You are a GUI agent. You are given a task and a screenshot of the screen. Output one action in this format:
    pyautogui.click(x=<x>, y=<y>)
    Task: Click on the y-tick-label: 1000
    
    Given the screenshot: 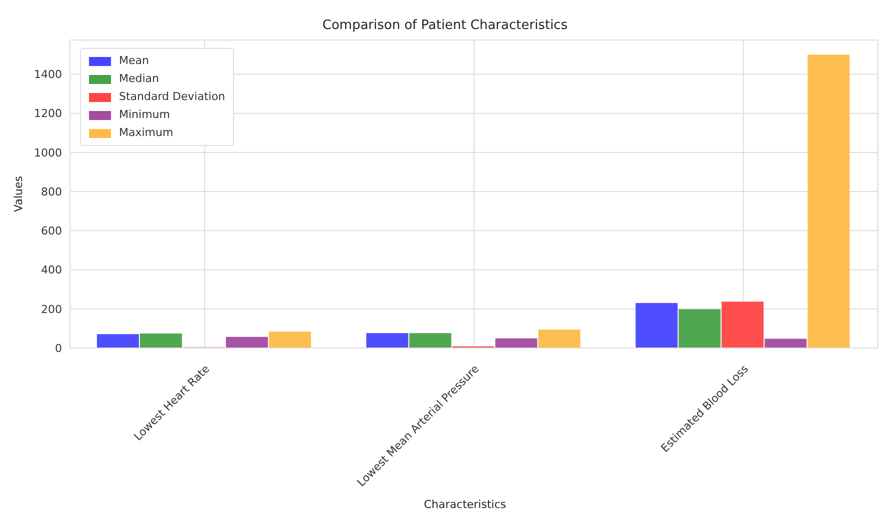 What is the action you would take?
    pyautogui.click(x=48, y=153)
    